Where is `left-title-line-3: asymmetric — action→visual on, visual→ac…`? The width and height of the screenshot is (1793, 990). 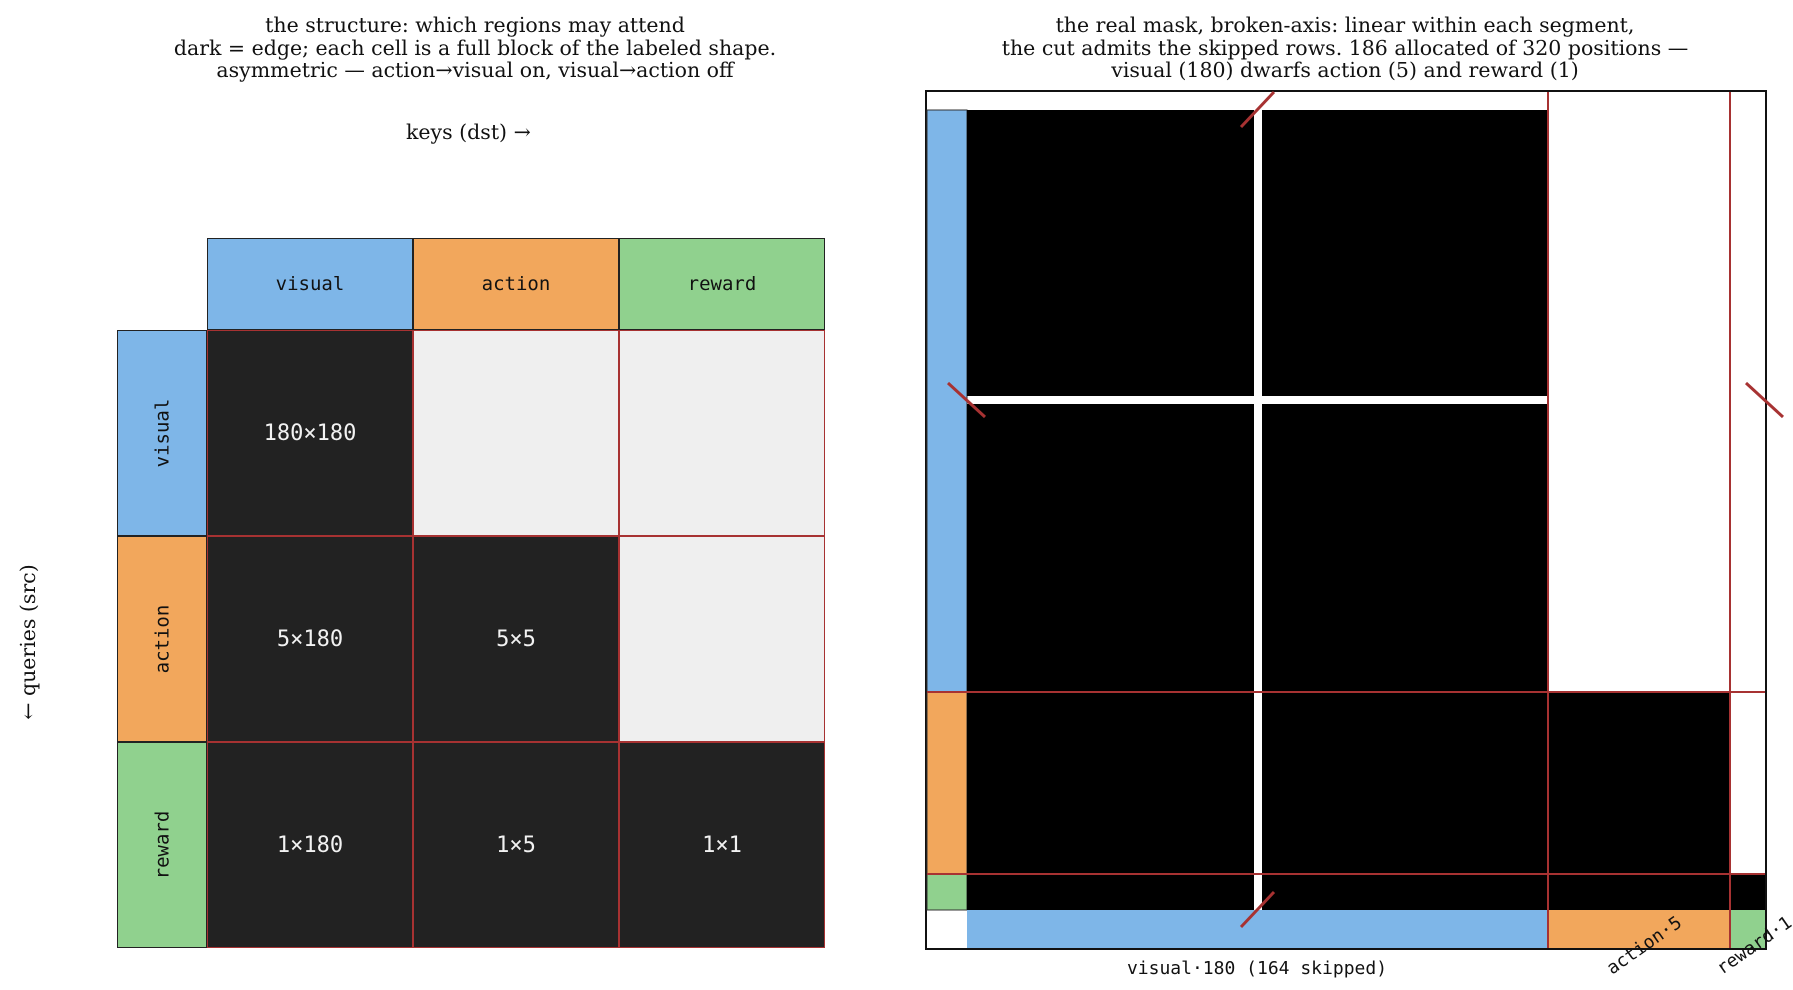
left-title-line-3: asymmetric — action→visual on, visual→ac… is located at coordinates (475, 70).